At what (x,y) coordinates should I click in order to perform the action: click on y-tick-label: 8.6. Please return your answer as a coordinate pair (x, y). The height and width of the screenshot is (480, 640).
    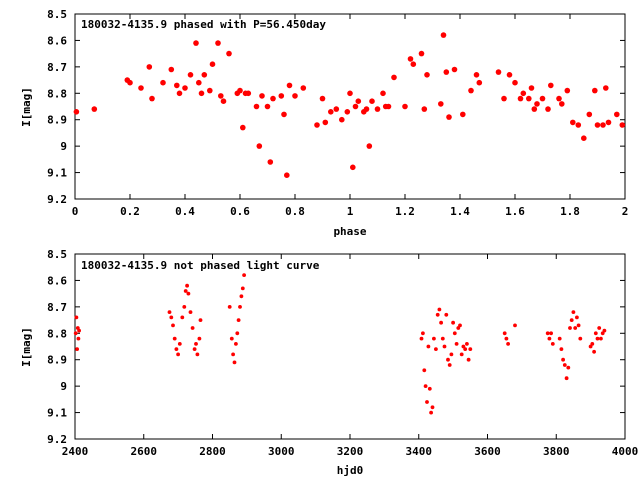
    Looking at the image, I should click on (57, 40).